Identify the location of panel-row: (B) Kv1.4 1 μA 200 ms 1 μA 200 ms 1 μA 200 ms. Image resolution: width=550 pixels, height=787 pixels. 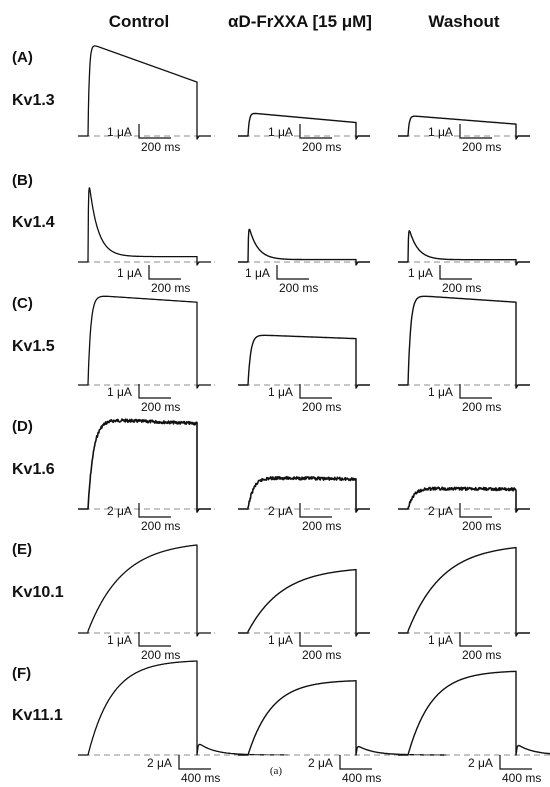
(273, 233).